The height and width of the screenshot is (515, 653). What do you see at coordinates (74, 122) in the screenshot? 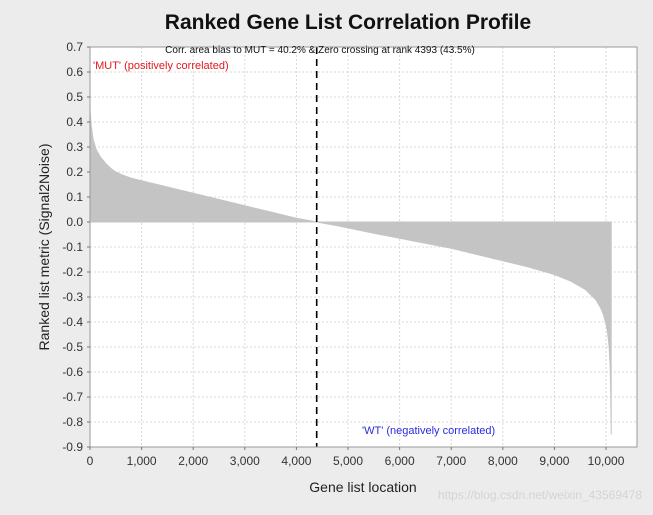
I see `y-tick-label: 0.4` at bounding box center [74, 122].